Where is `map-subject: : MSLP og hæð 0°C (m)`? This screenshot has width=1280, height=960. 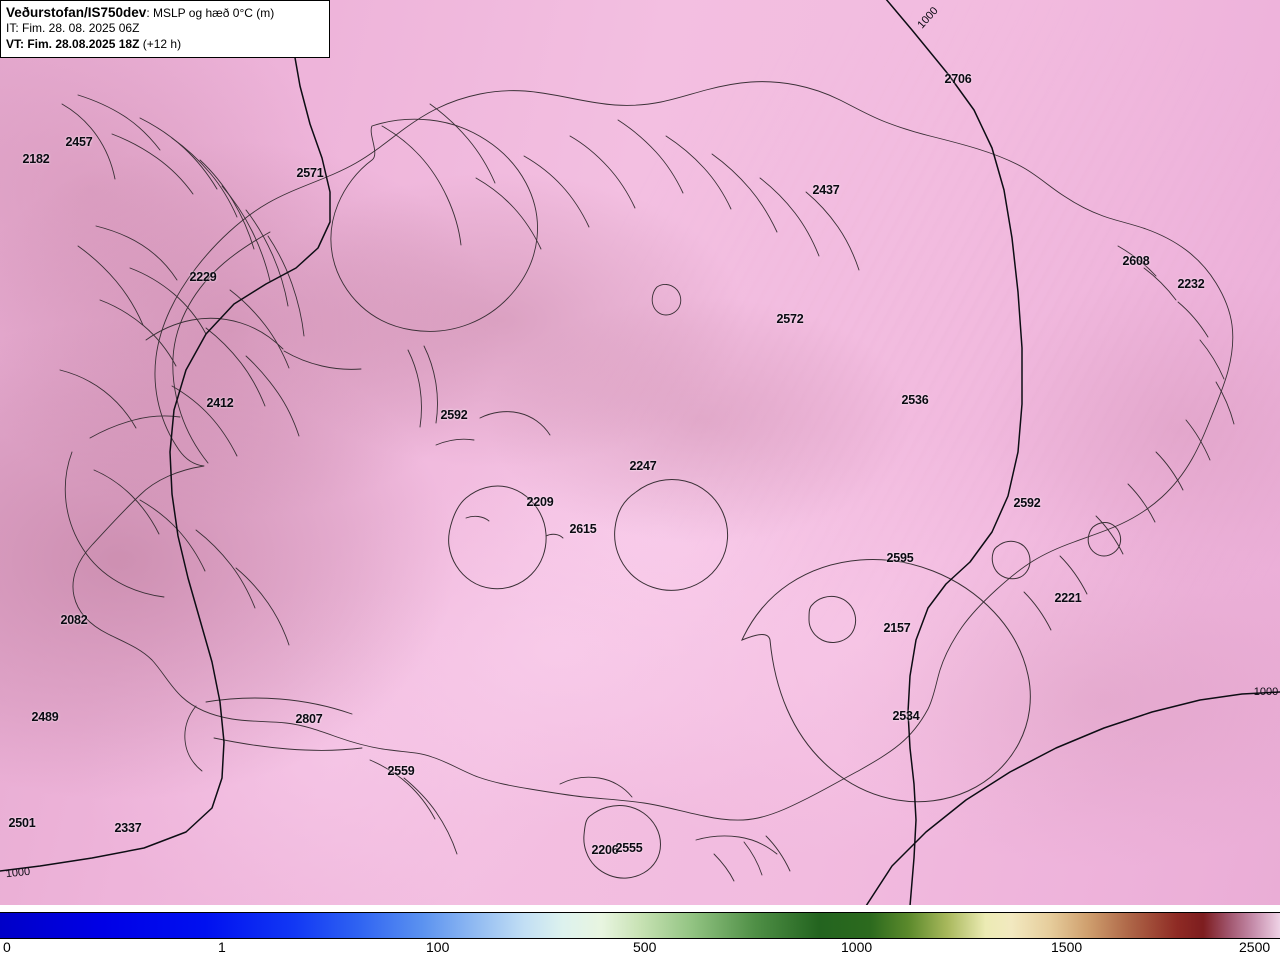
map-subject: : MSLP og hæð 0°C (m) is located at coordinates (210, 13).